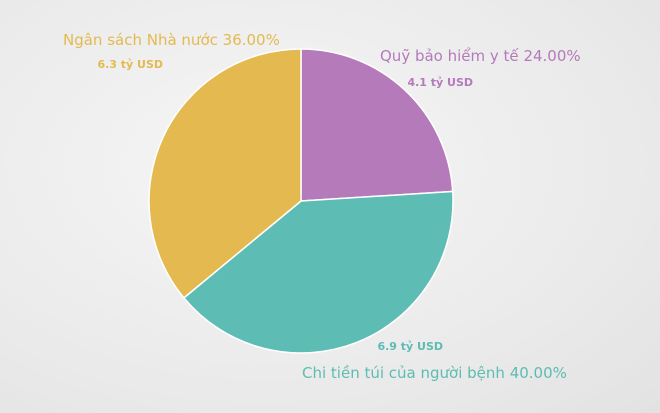  I want to click on slice-label: Quỹ bảo hiểm y tế 24.00%, so click(480, 56).